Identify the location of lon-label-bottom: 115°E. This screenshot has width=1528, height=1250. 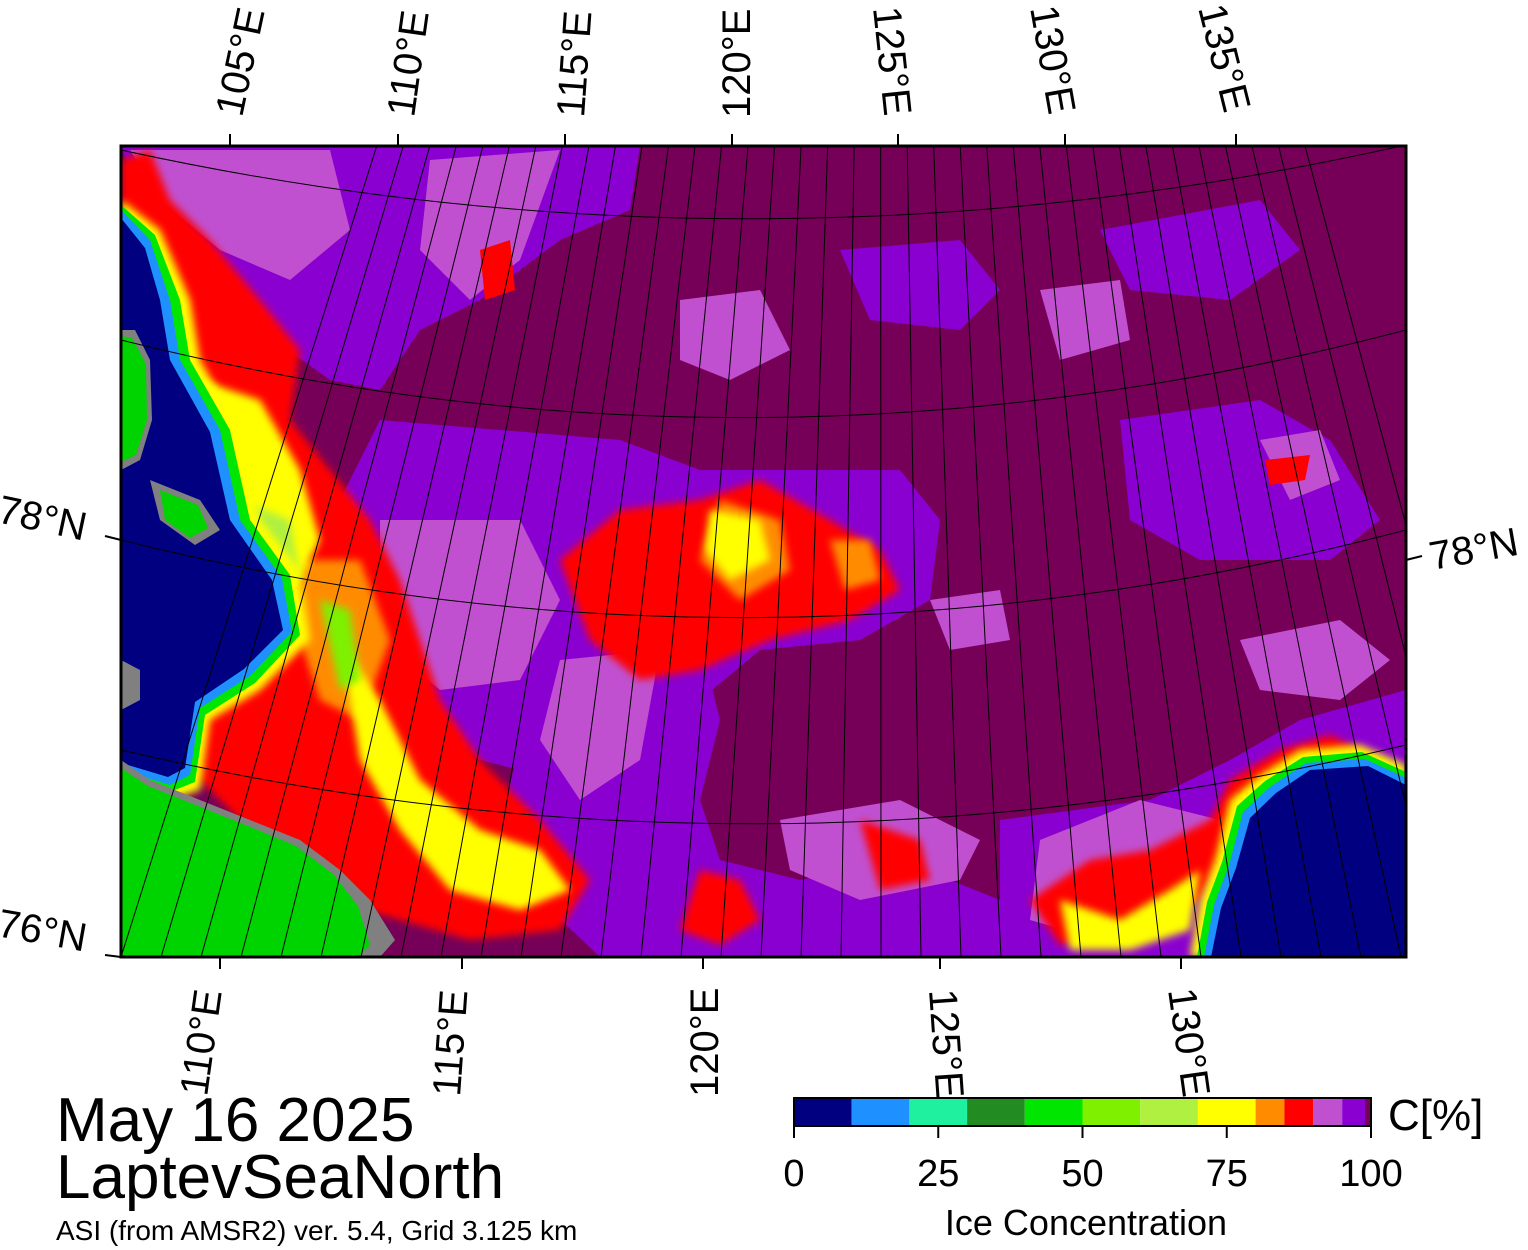
(450, 1042).